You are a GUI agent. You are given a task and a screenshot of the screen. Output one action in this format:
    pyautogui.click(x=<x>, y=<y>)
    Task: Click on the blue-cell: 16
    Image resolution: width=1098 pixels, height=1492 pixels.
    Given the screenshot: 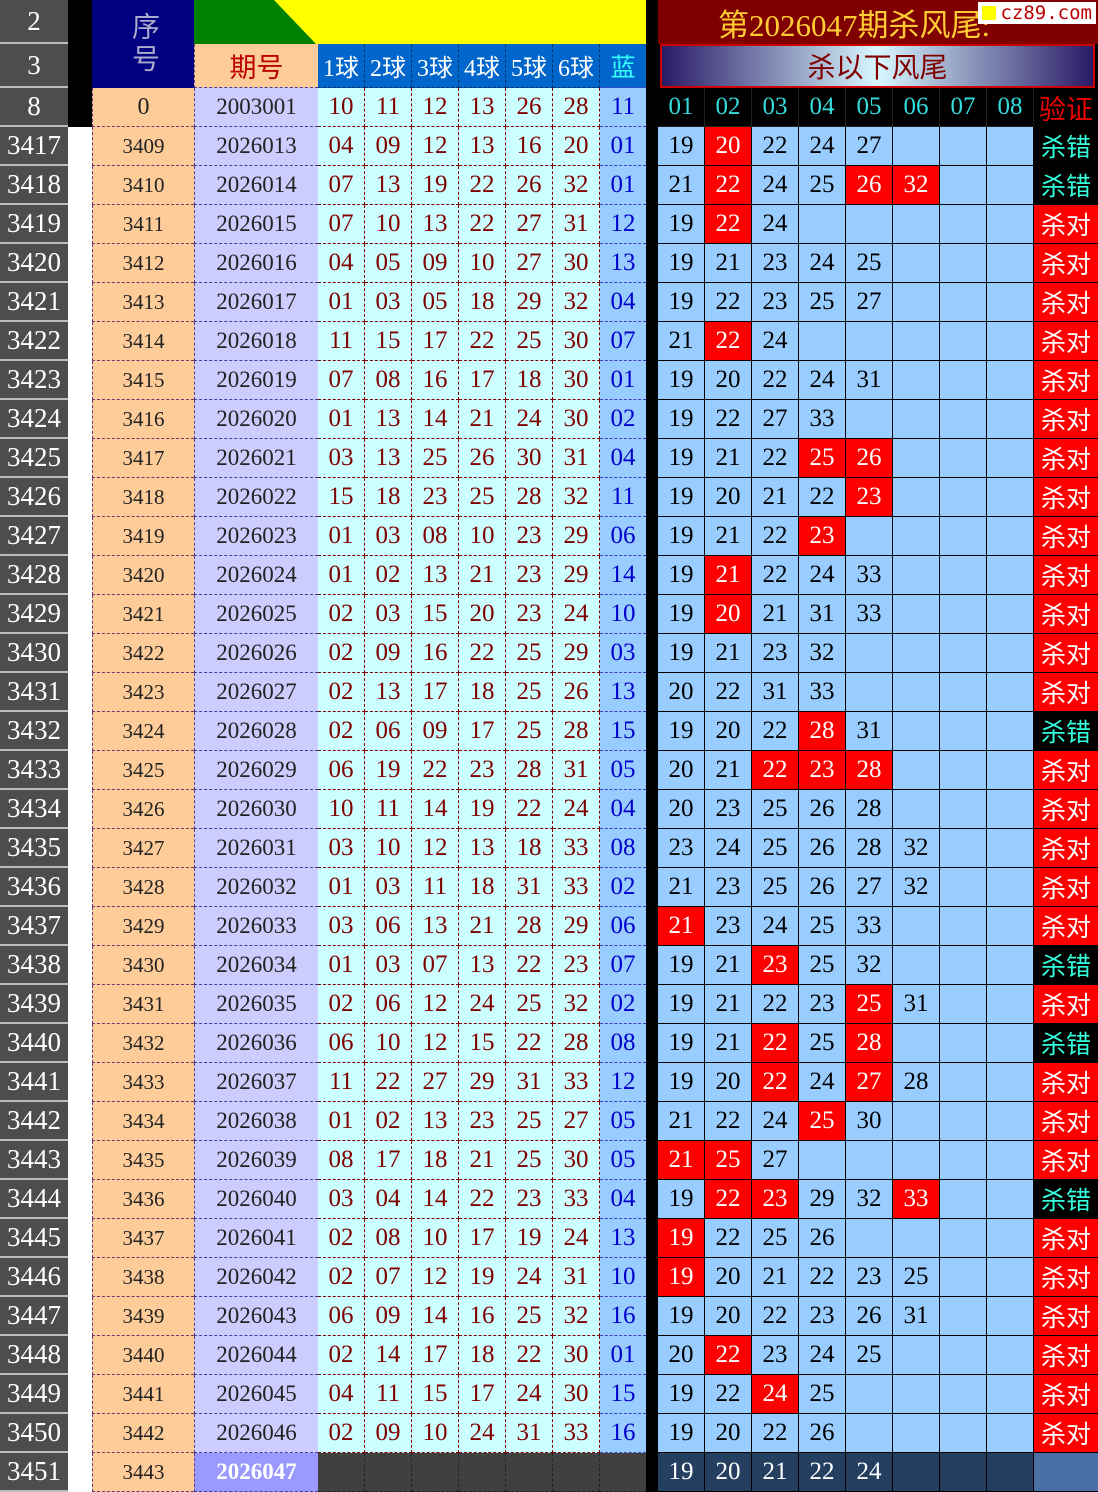 What is the action you would take?
    pyautogui.click(x=623, y=1433)
    